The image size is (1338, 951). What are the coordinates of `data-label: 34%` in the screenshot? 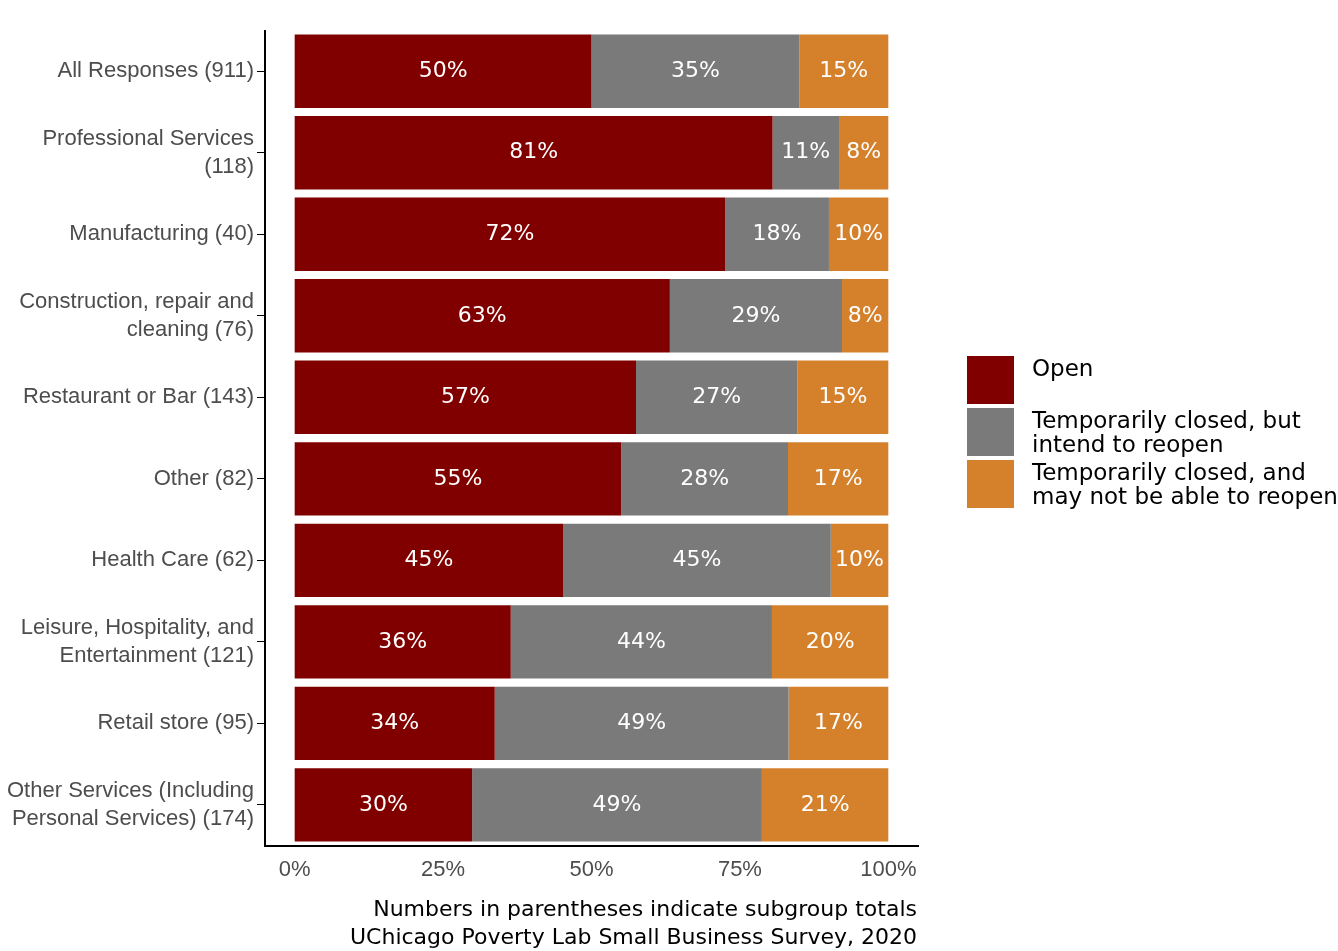 It's located at (395, 722).